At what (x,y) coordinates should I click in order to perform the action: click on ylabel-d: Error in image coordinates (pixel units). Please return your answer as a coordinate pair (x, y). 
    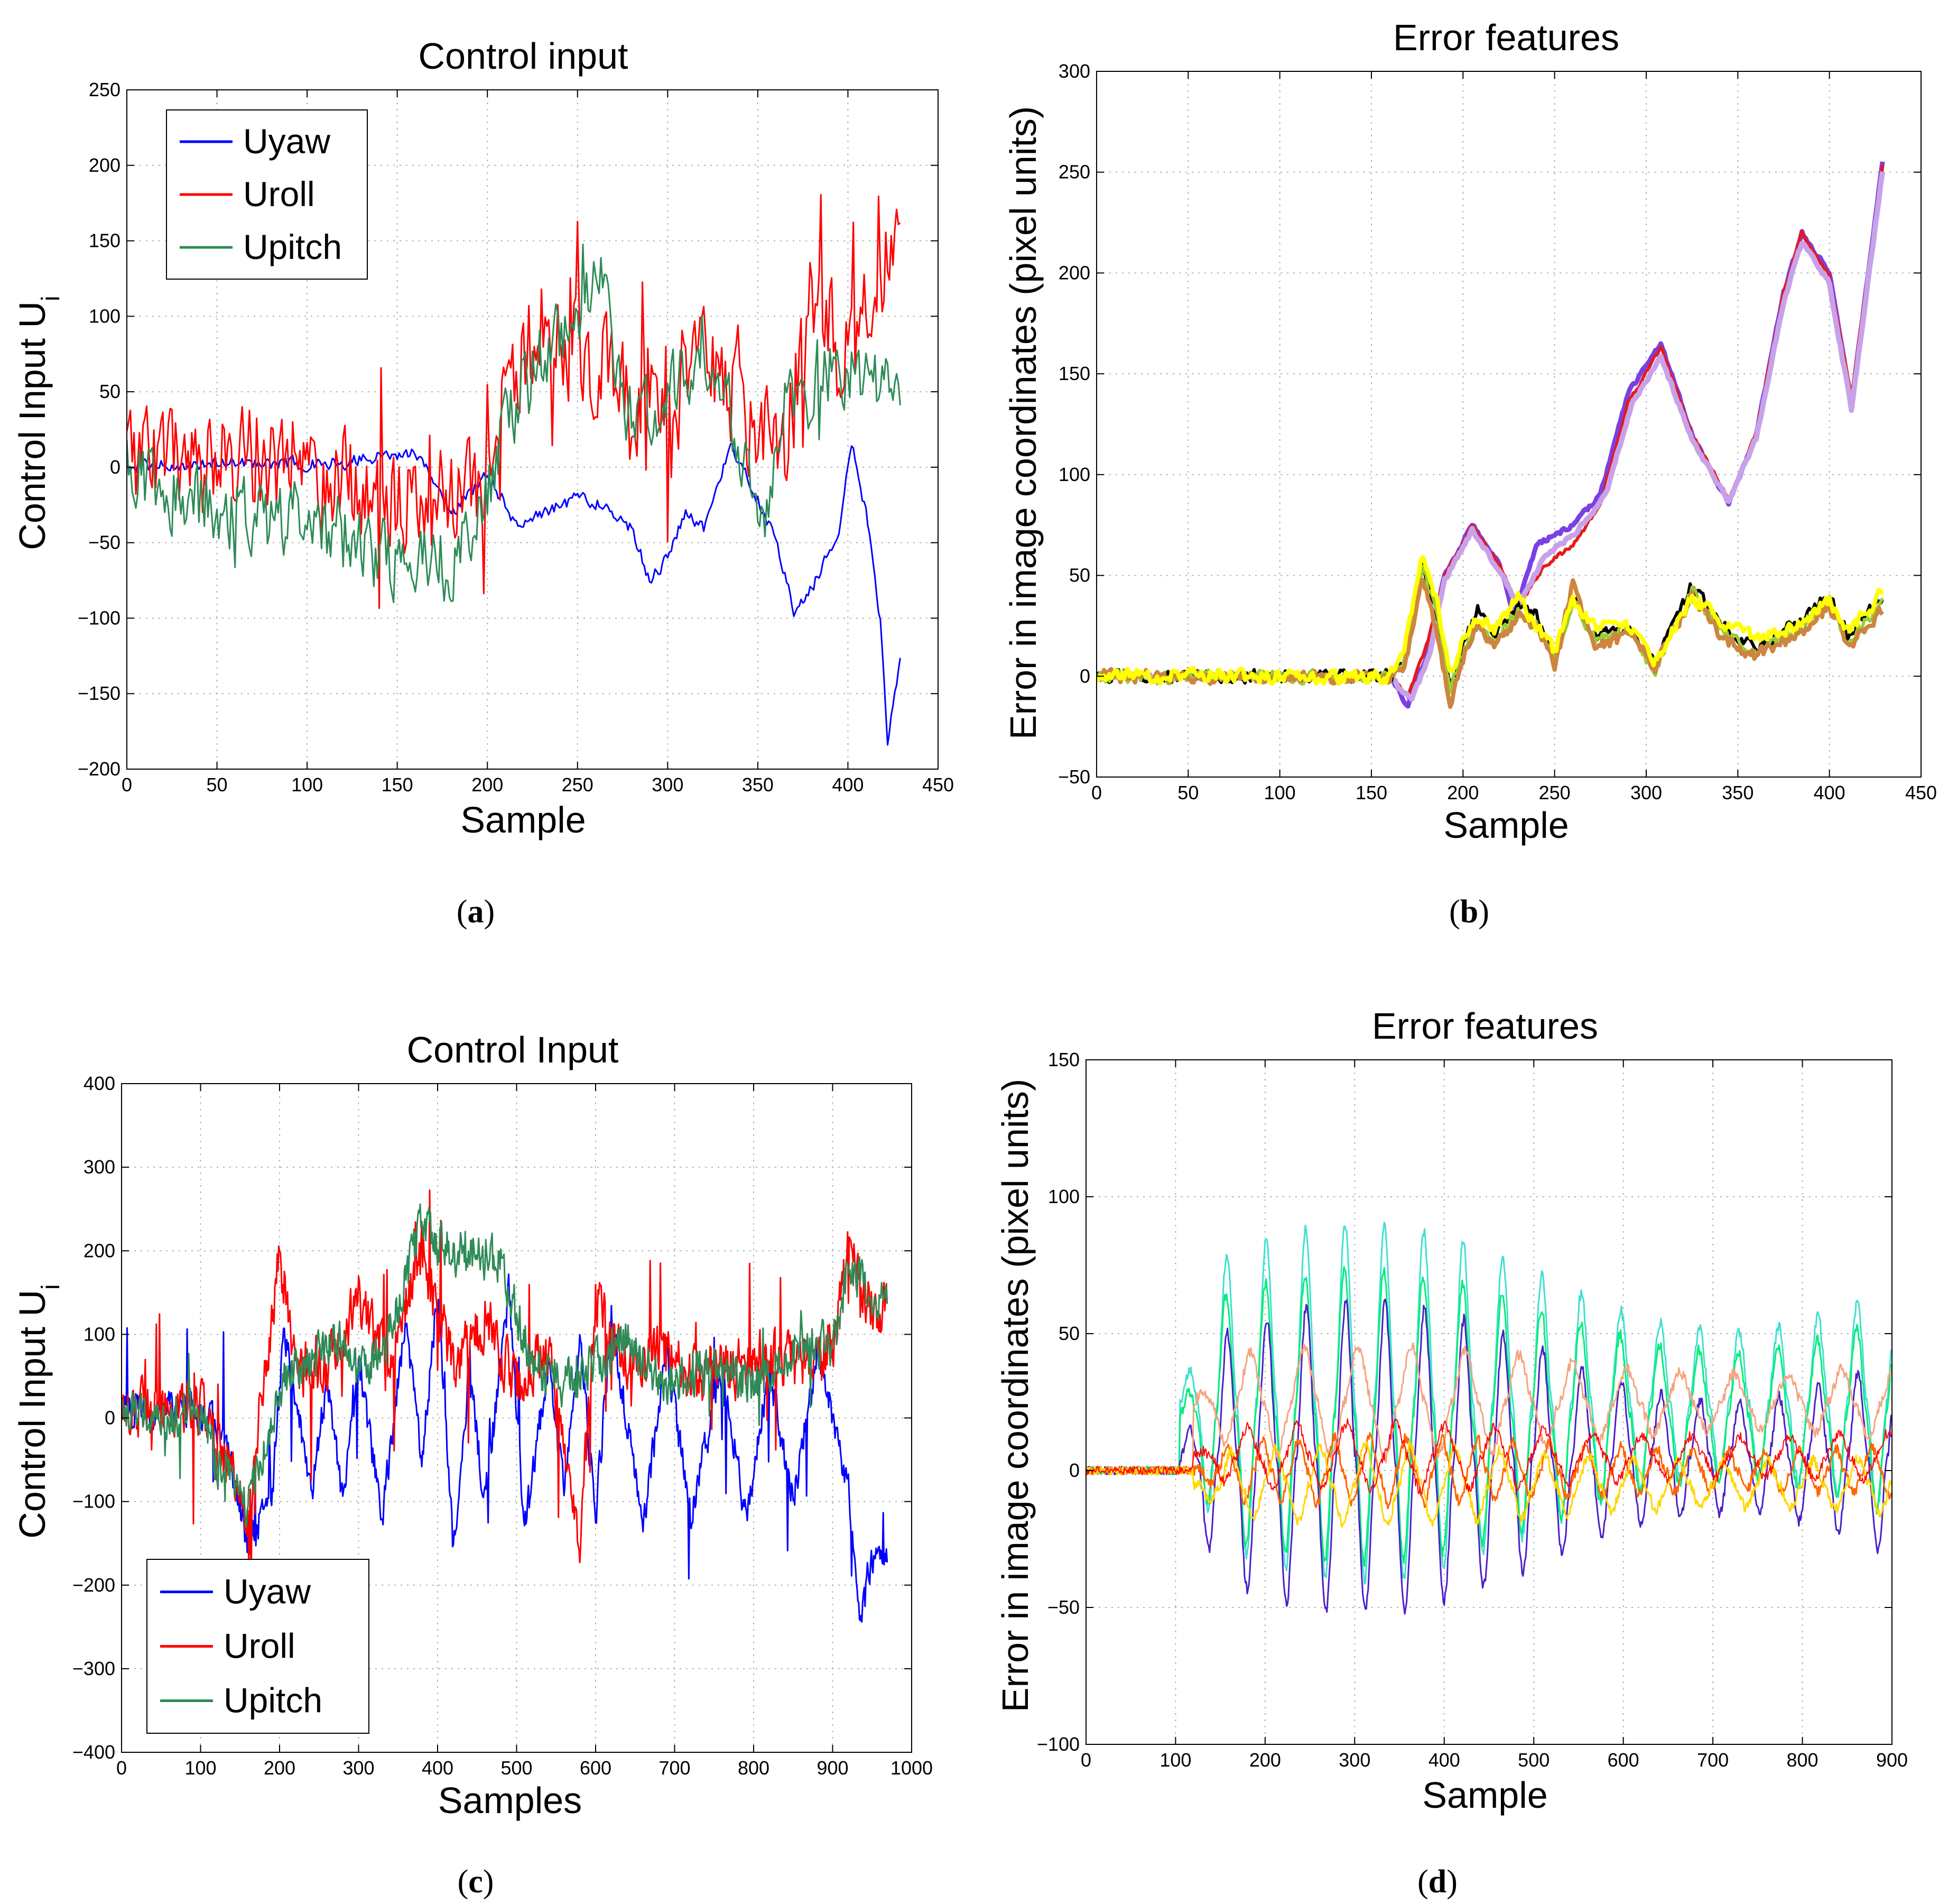
    Looking at the image, I should click on (1016, 1395).